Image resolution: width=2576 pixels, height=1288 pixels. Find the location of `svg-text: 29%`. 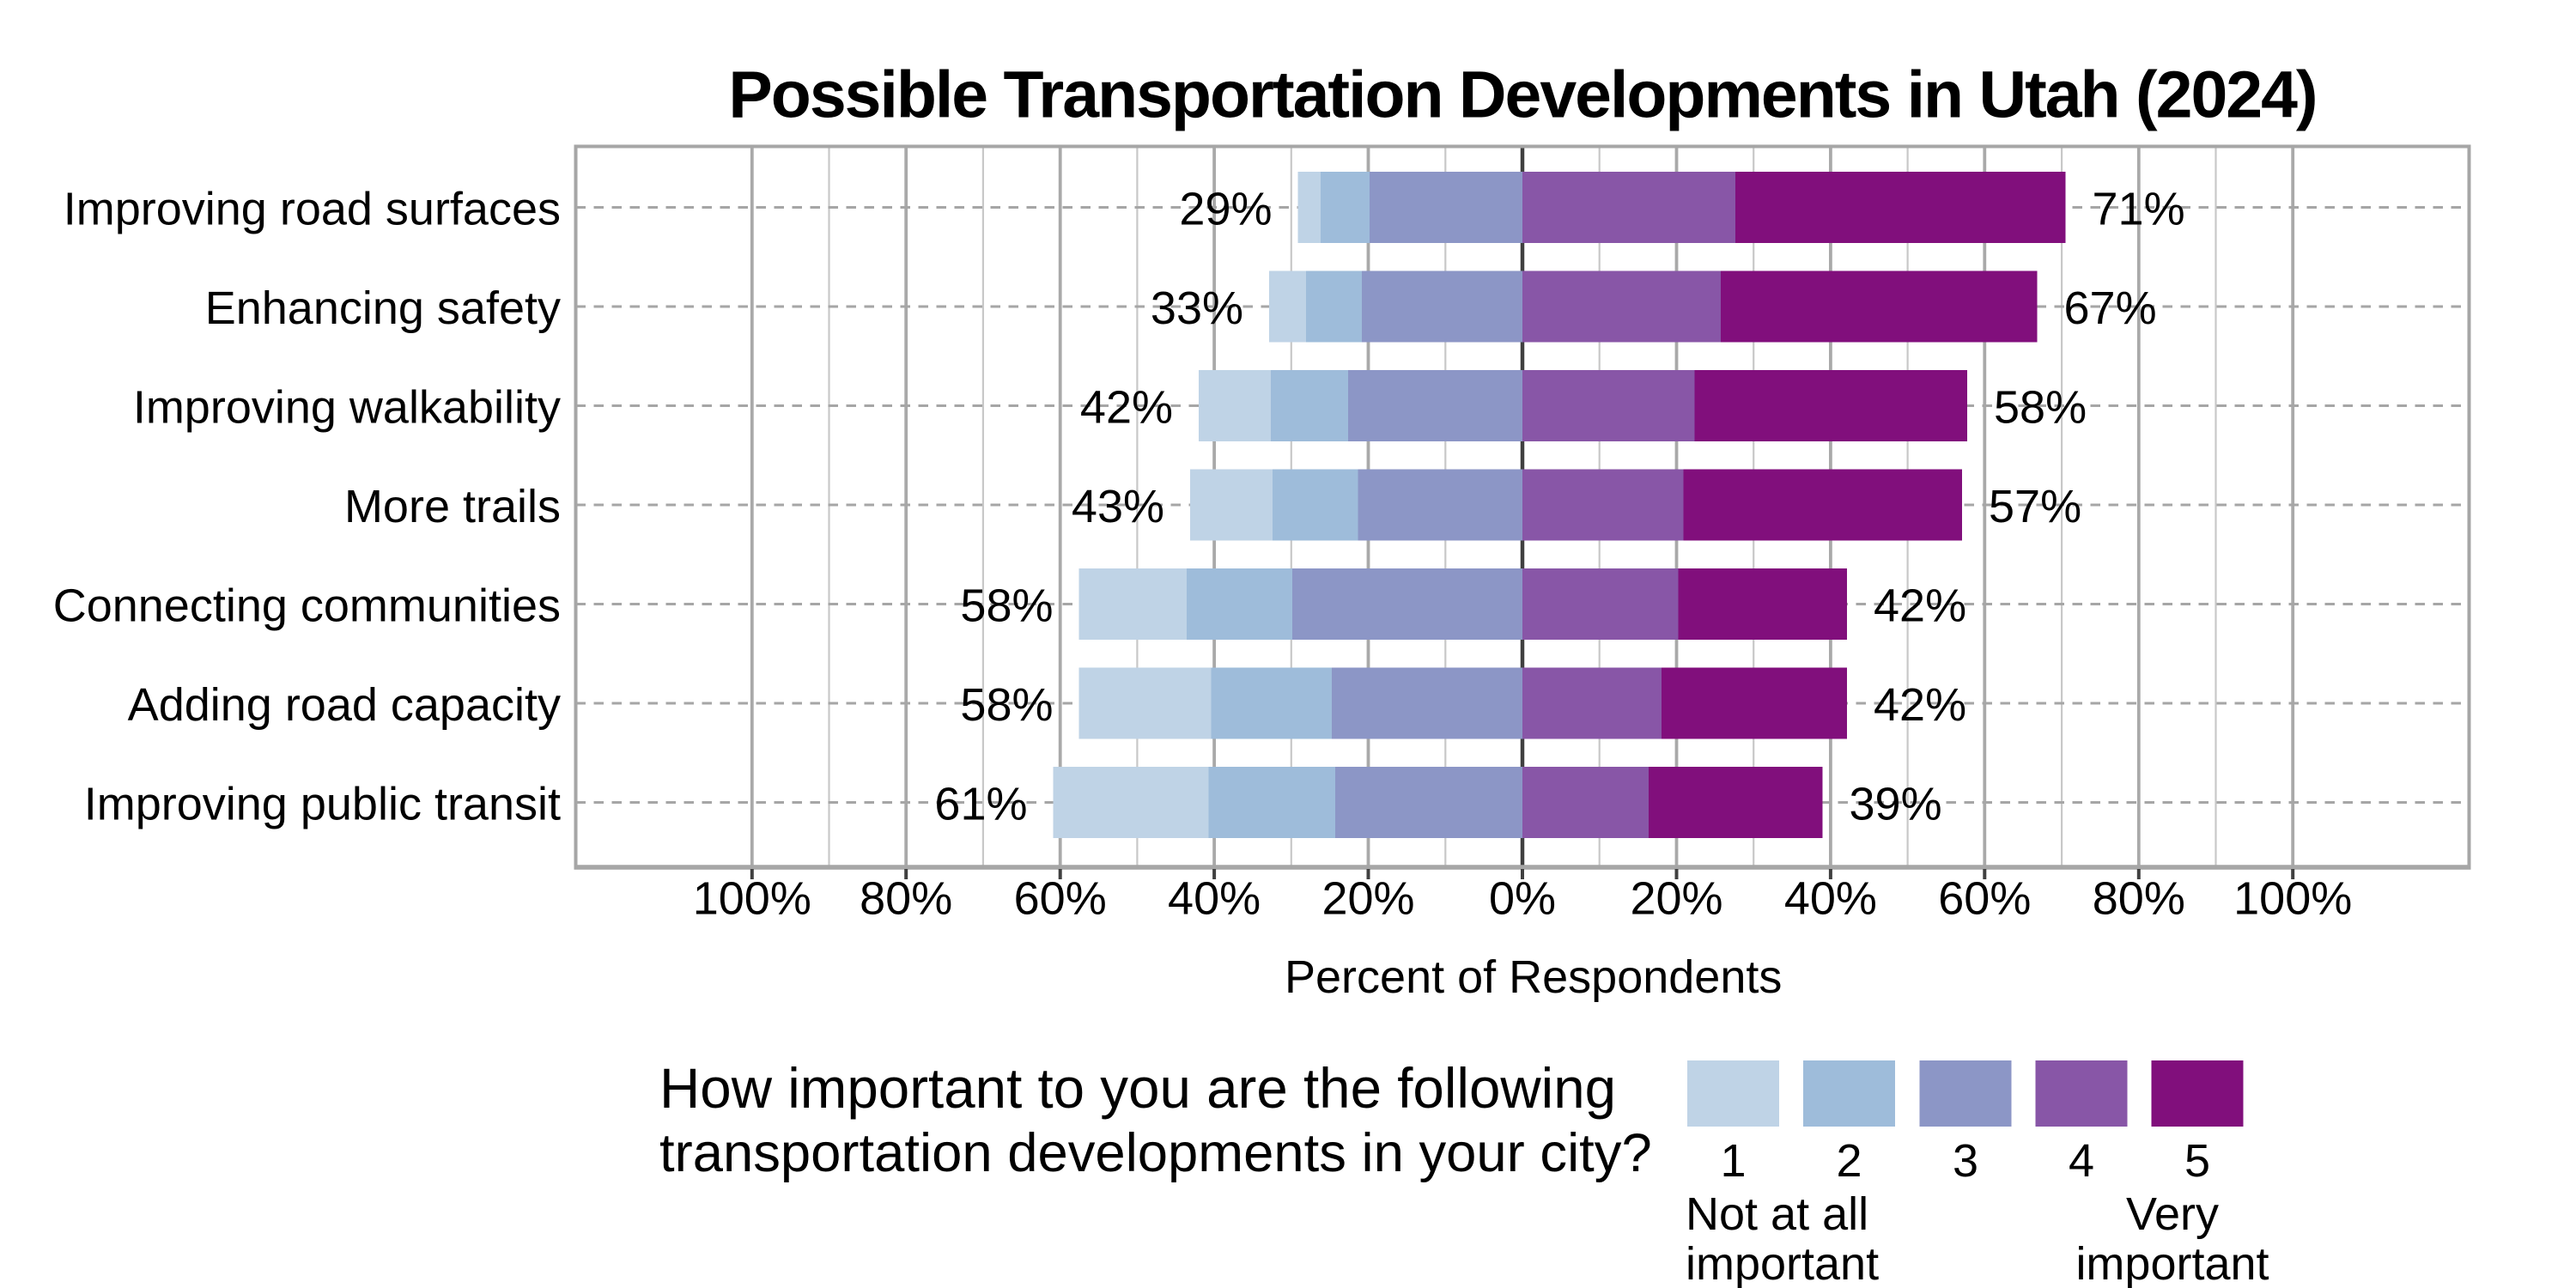

svg-text: 29% is located at coordinates (1225, 209).